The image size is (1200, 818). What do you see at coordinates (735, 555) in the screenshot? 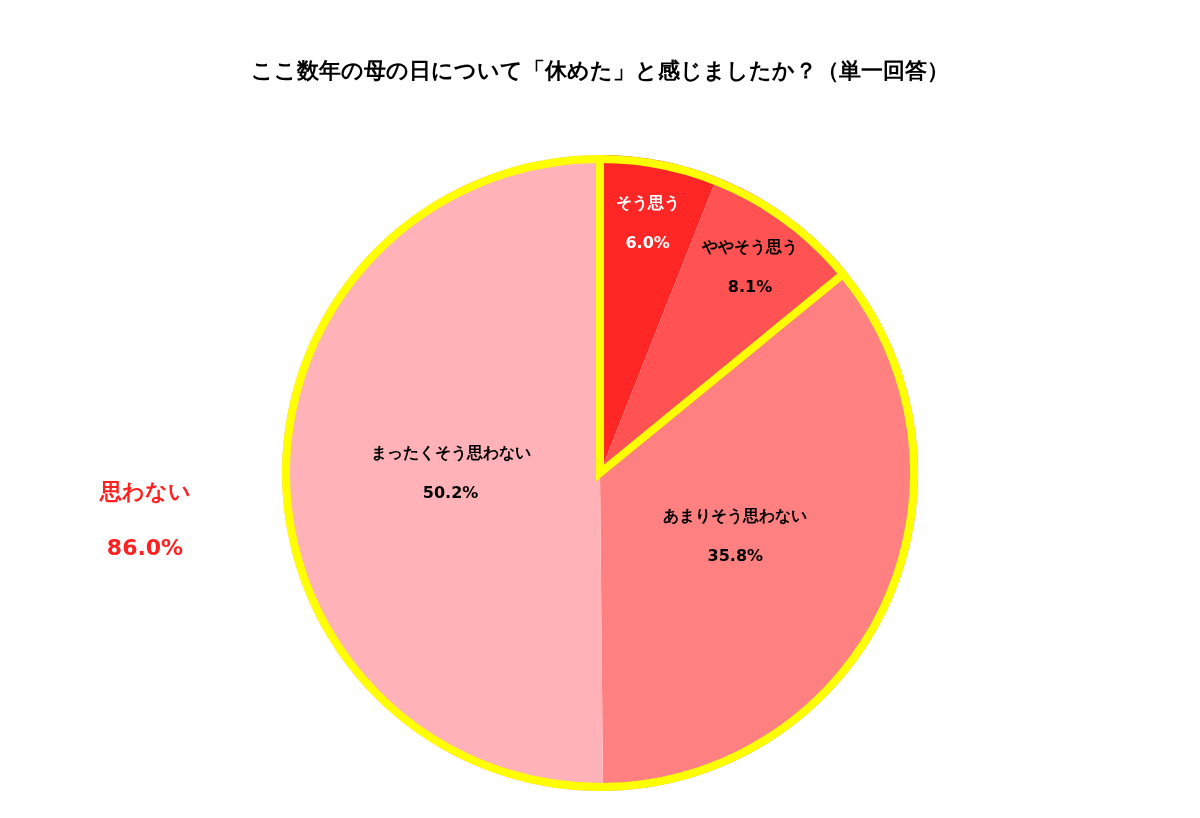
I see `data-label: 35.8%` at bounding box center [735, 555].